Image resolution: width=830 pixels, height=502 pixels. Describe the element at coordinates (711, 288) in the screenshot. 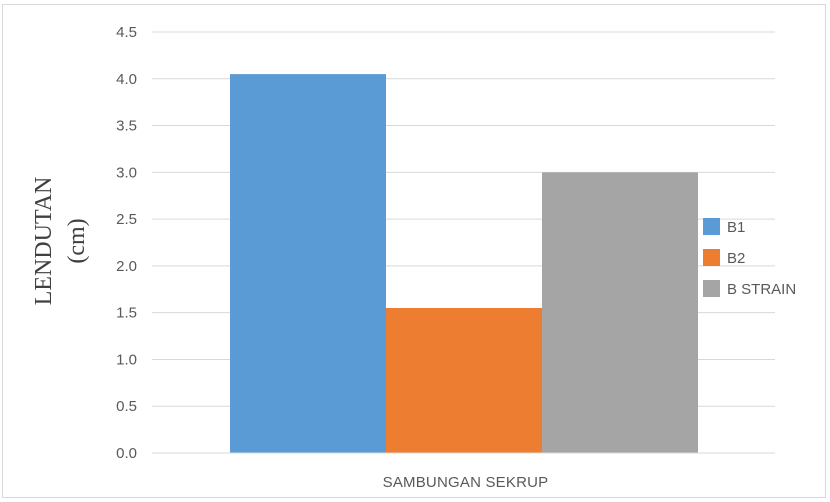

I see `legend-swatch-b-strain` at that location.